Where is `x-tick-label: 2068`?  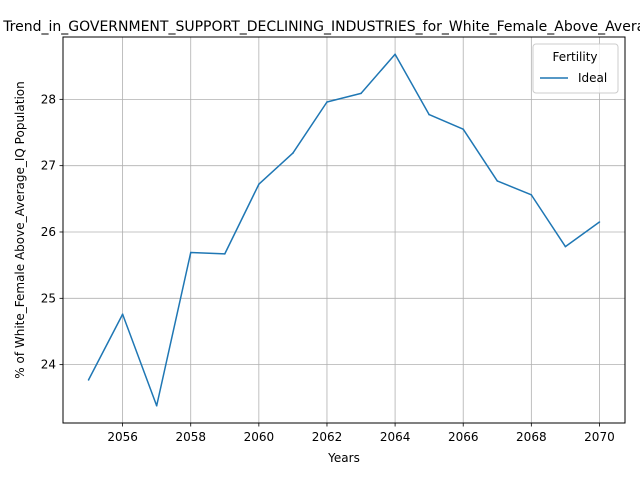 x-tick-label: 2068 is located at coordinates (531, 437).